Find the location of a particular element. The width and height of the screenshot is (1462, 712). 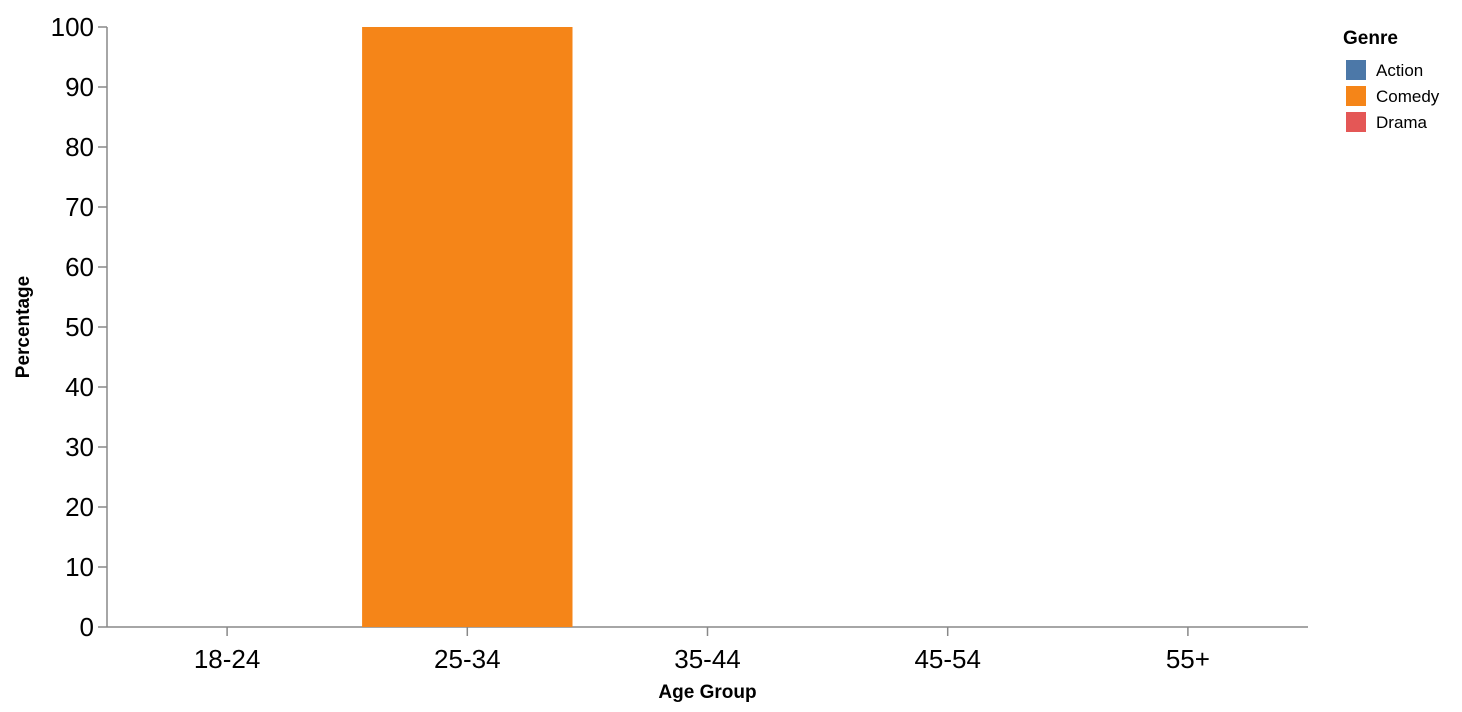

legend: Genre Action Comedy Drama is located at coordinates (1391, 80).